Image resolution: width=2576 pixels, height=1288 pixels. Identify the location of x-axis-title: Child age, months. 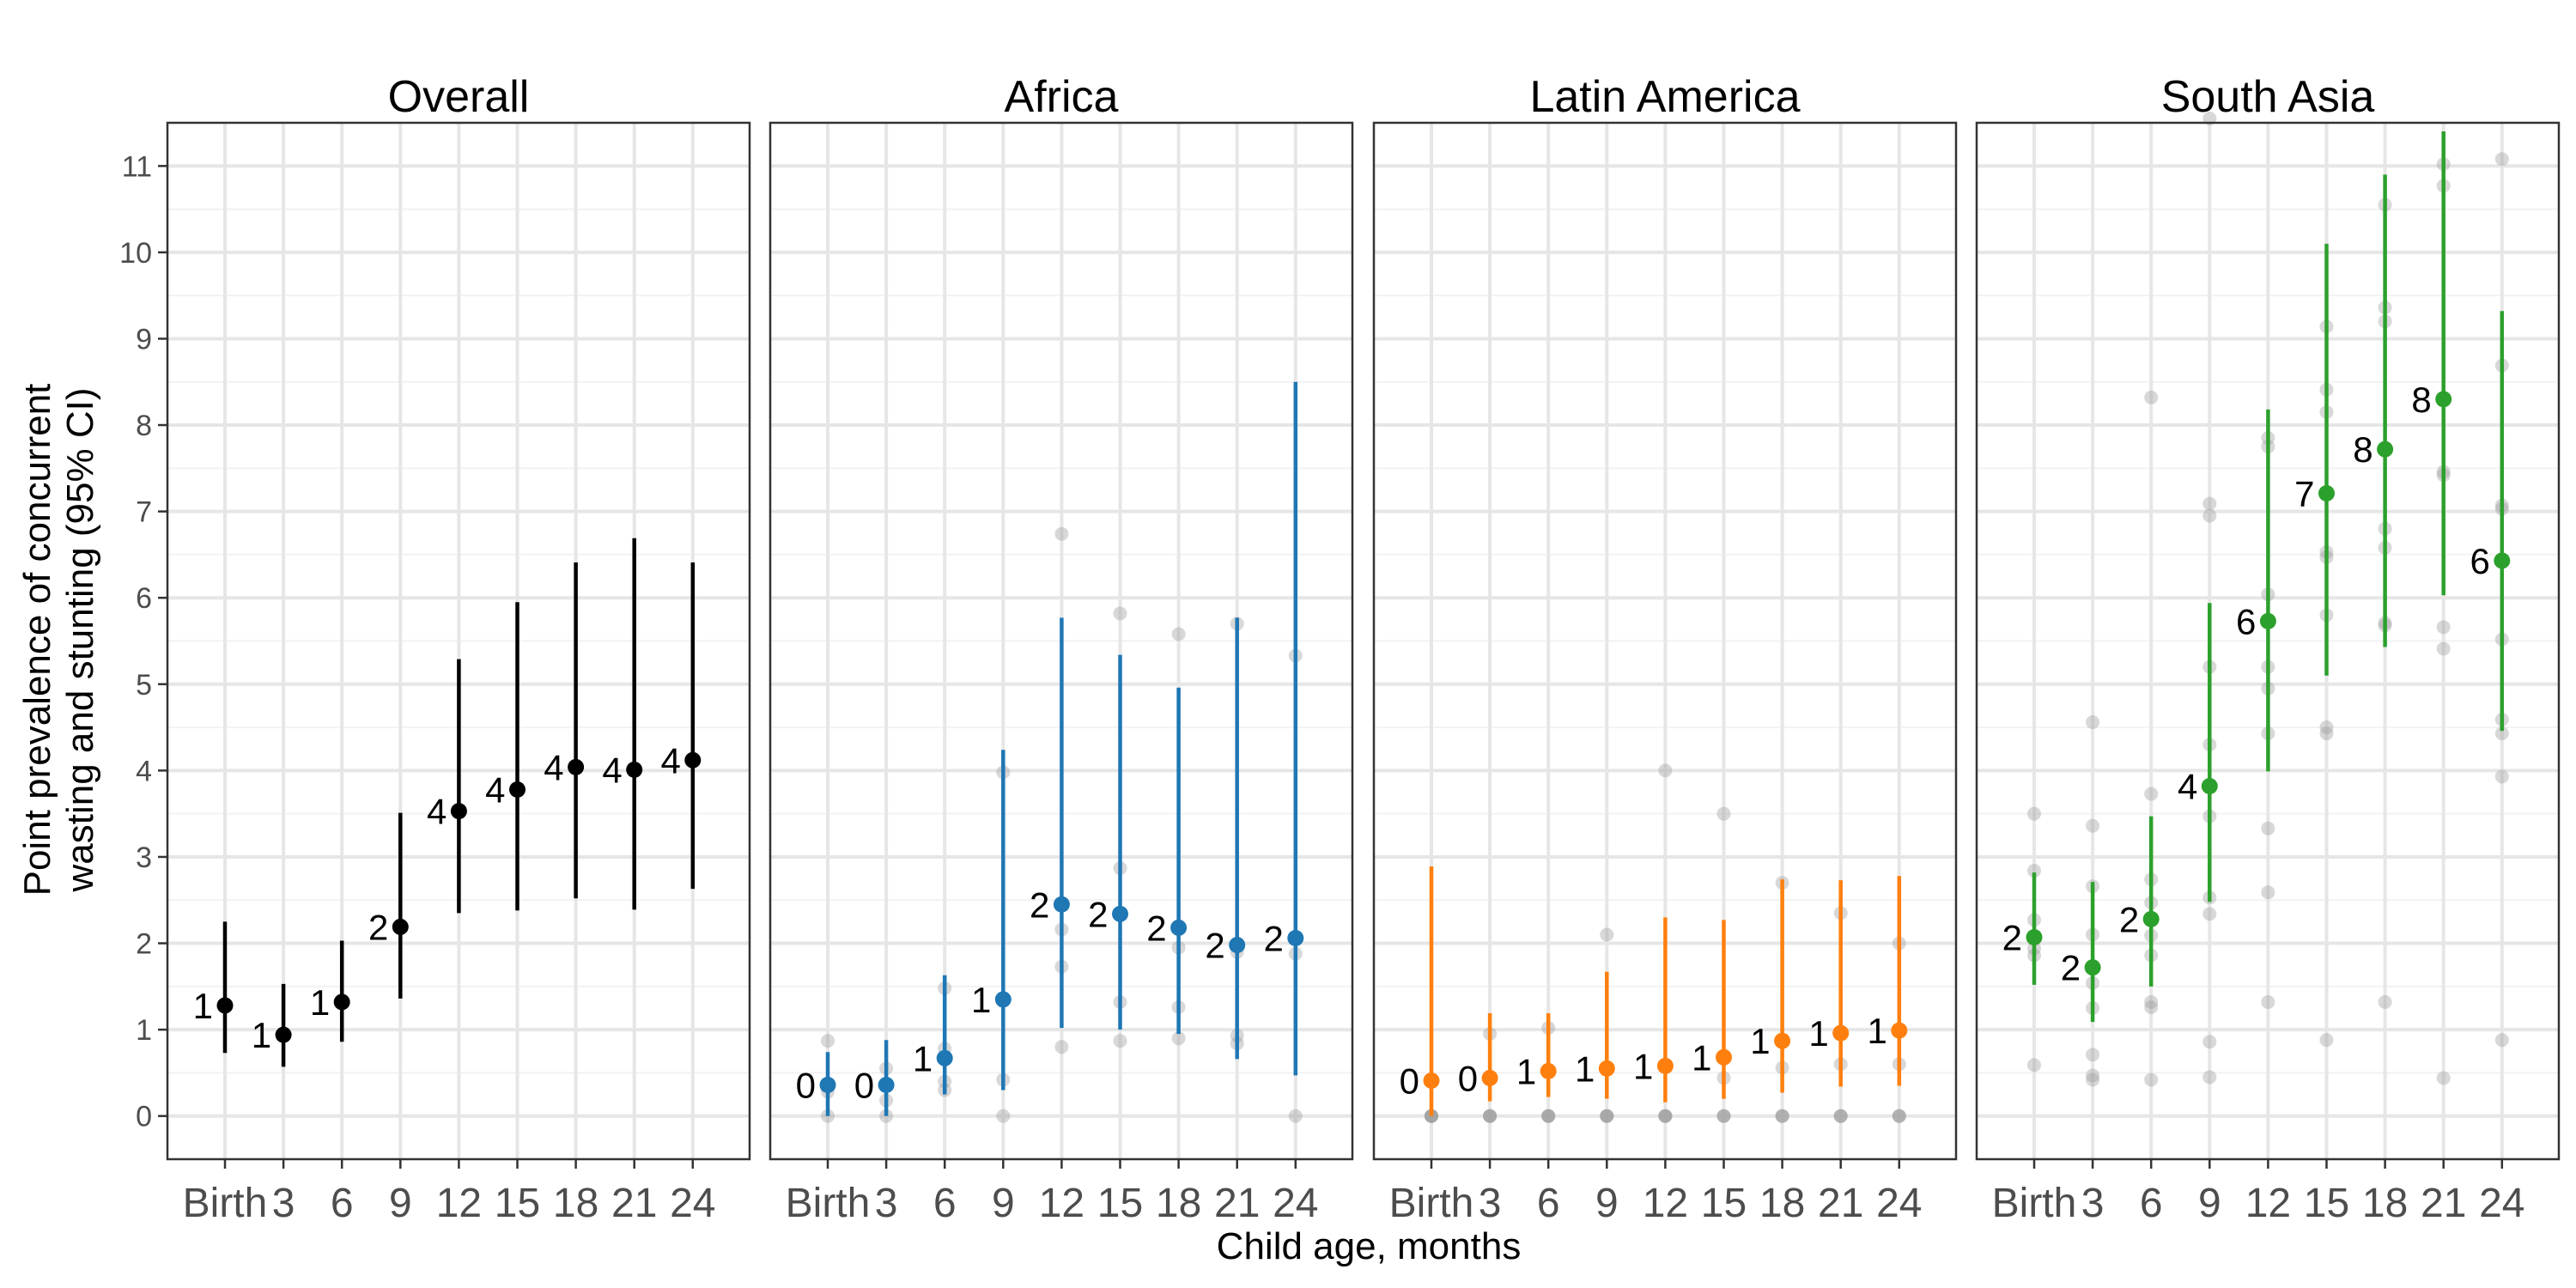
(1369, 1246).